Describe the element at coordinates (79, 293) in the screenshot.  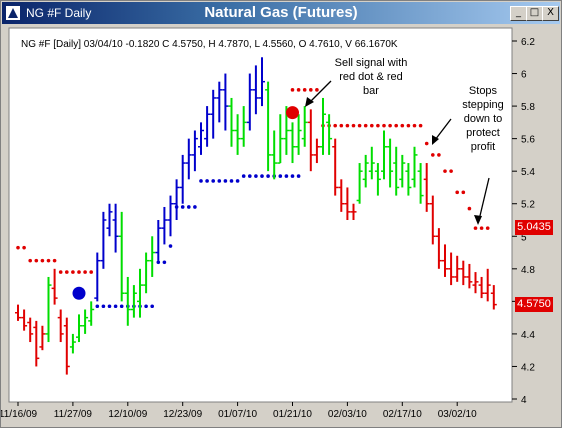
I see `buy-signal-dot` at that location.